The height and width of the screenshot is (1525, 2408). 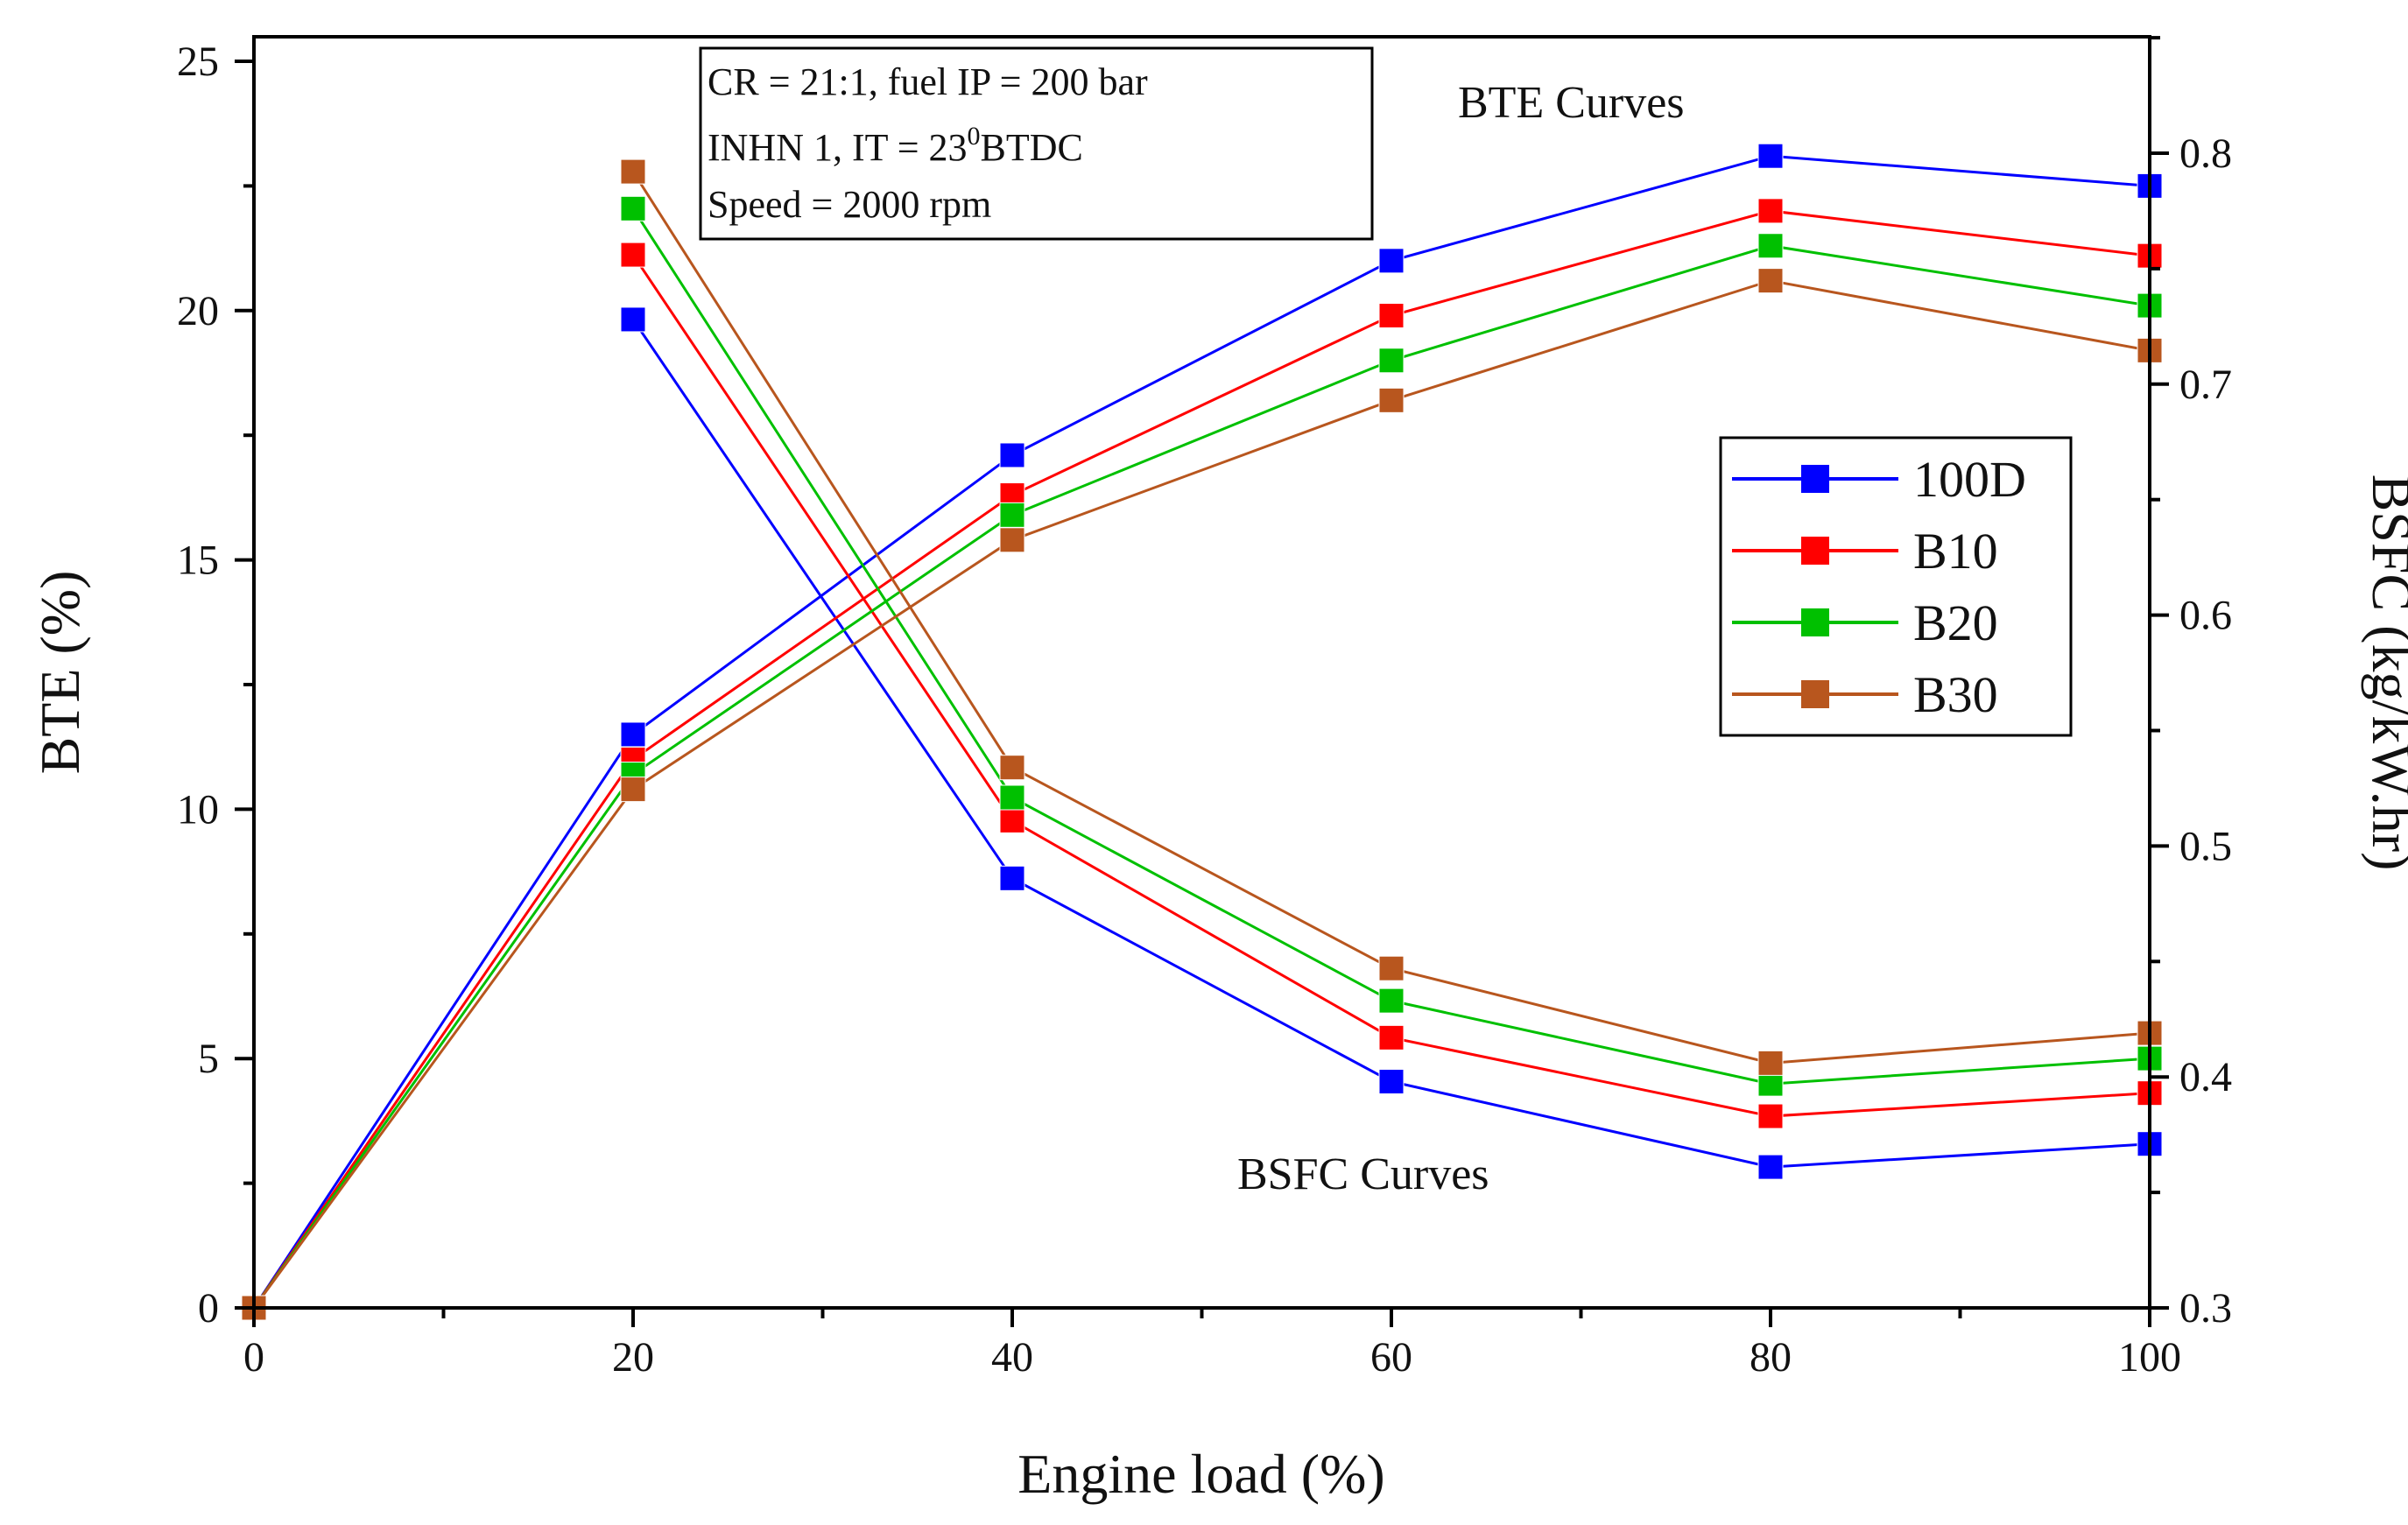 I want to click on legend-frame, so click(x=1896, y=586).